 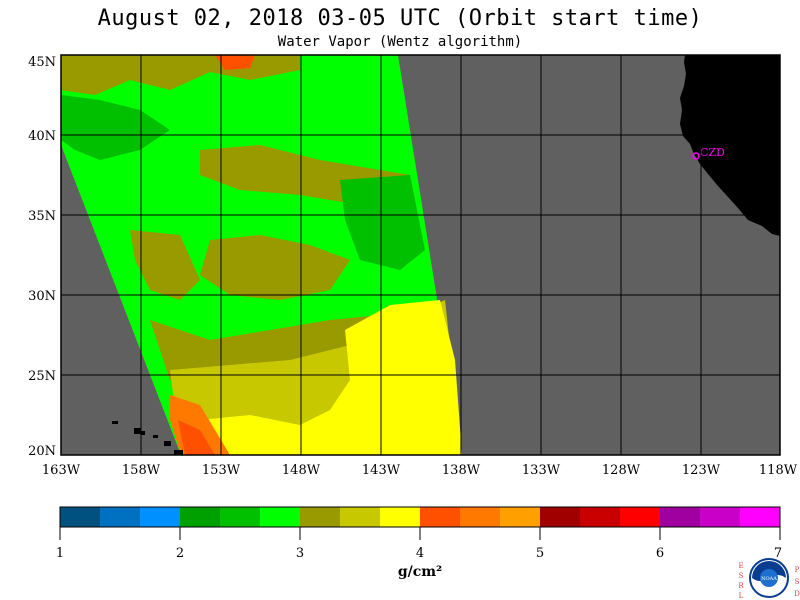 What do you see at coordinates (741, 586) in the screenshot?
I see `logo-left-letter-r: R` at bounding box center [741, 586].